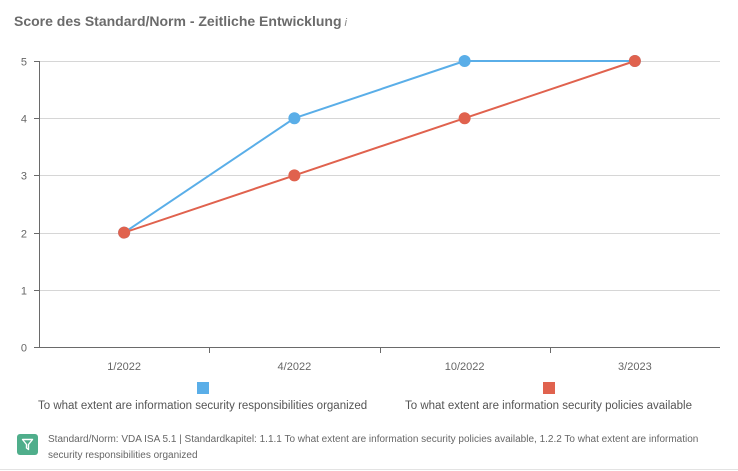 The height and width of the screenshot is (471, 738). What do you see at coordinates (345, 23) in the screenshot?
I see `info-icon: i` at bounding box center [345, 23].